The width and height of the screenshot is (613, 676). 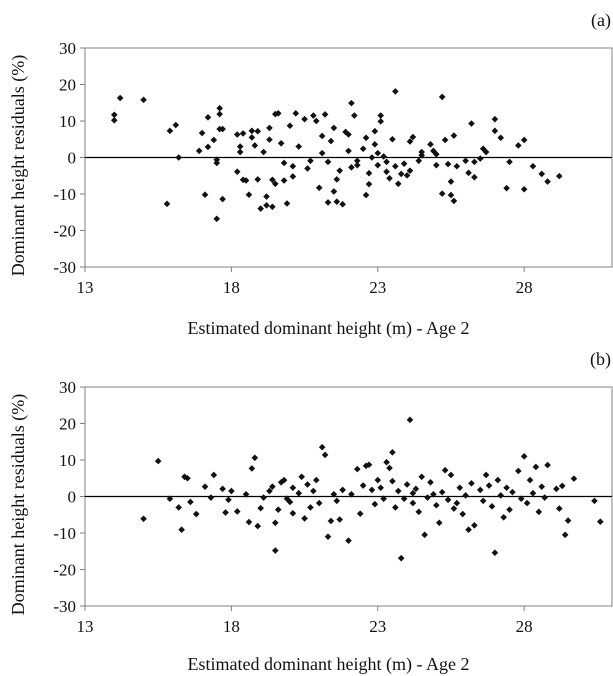 I want to click on y-tick-label: 10, so click(x=67, y=460).